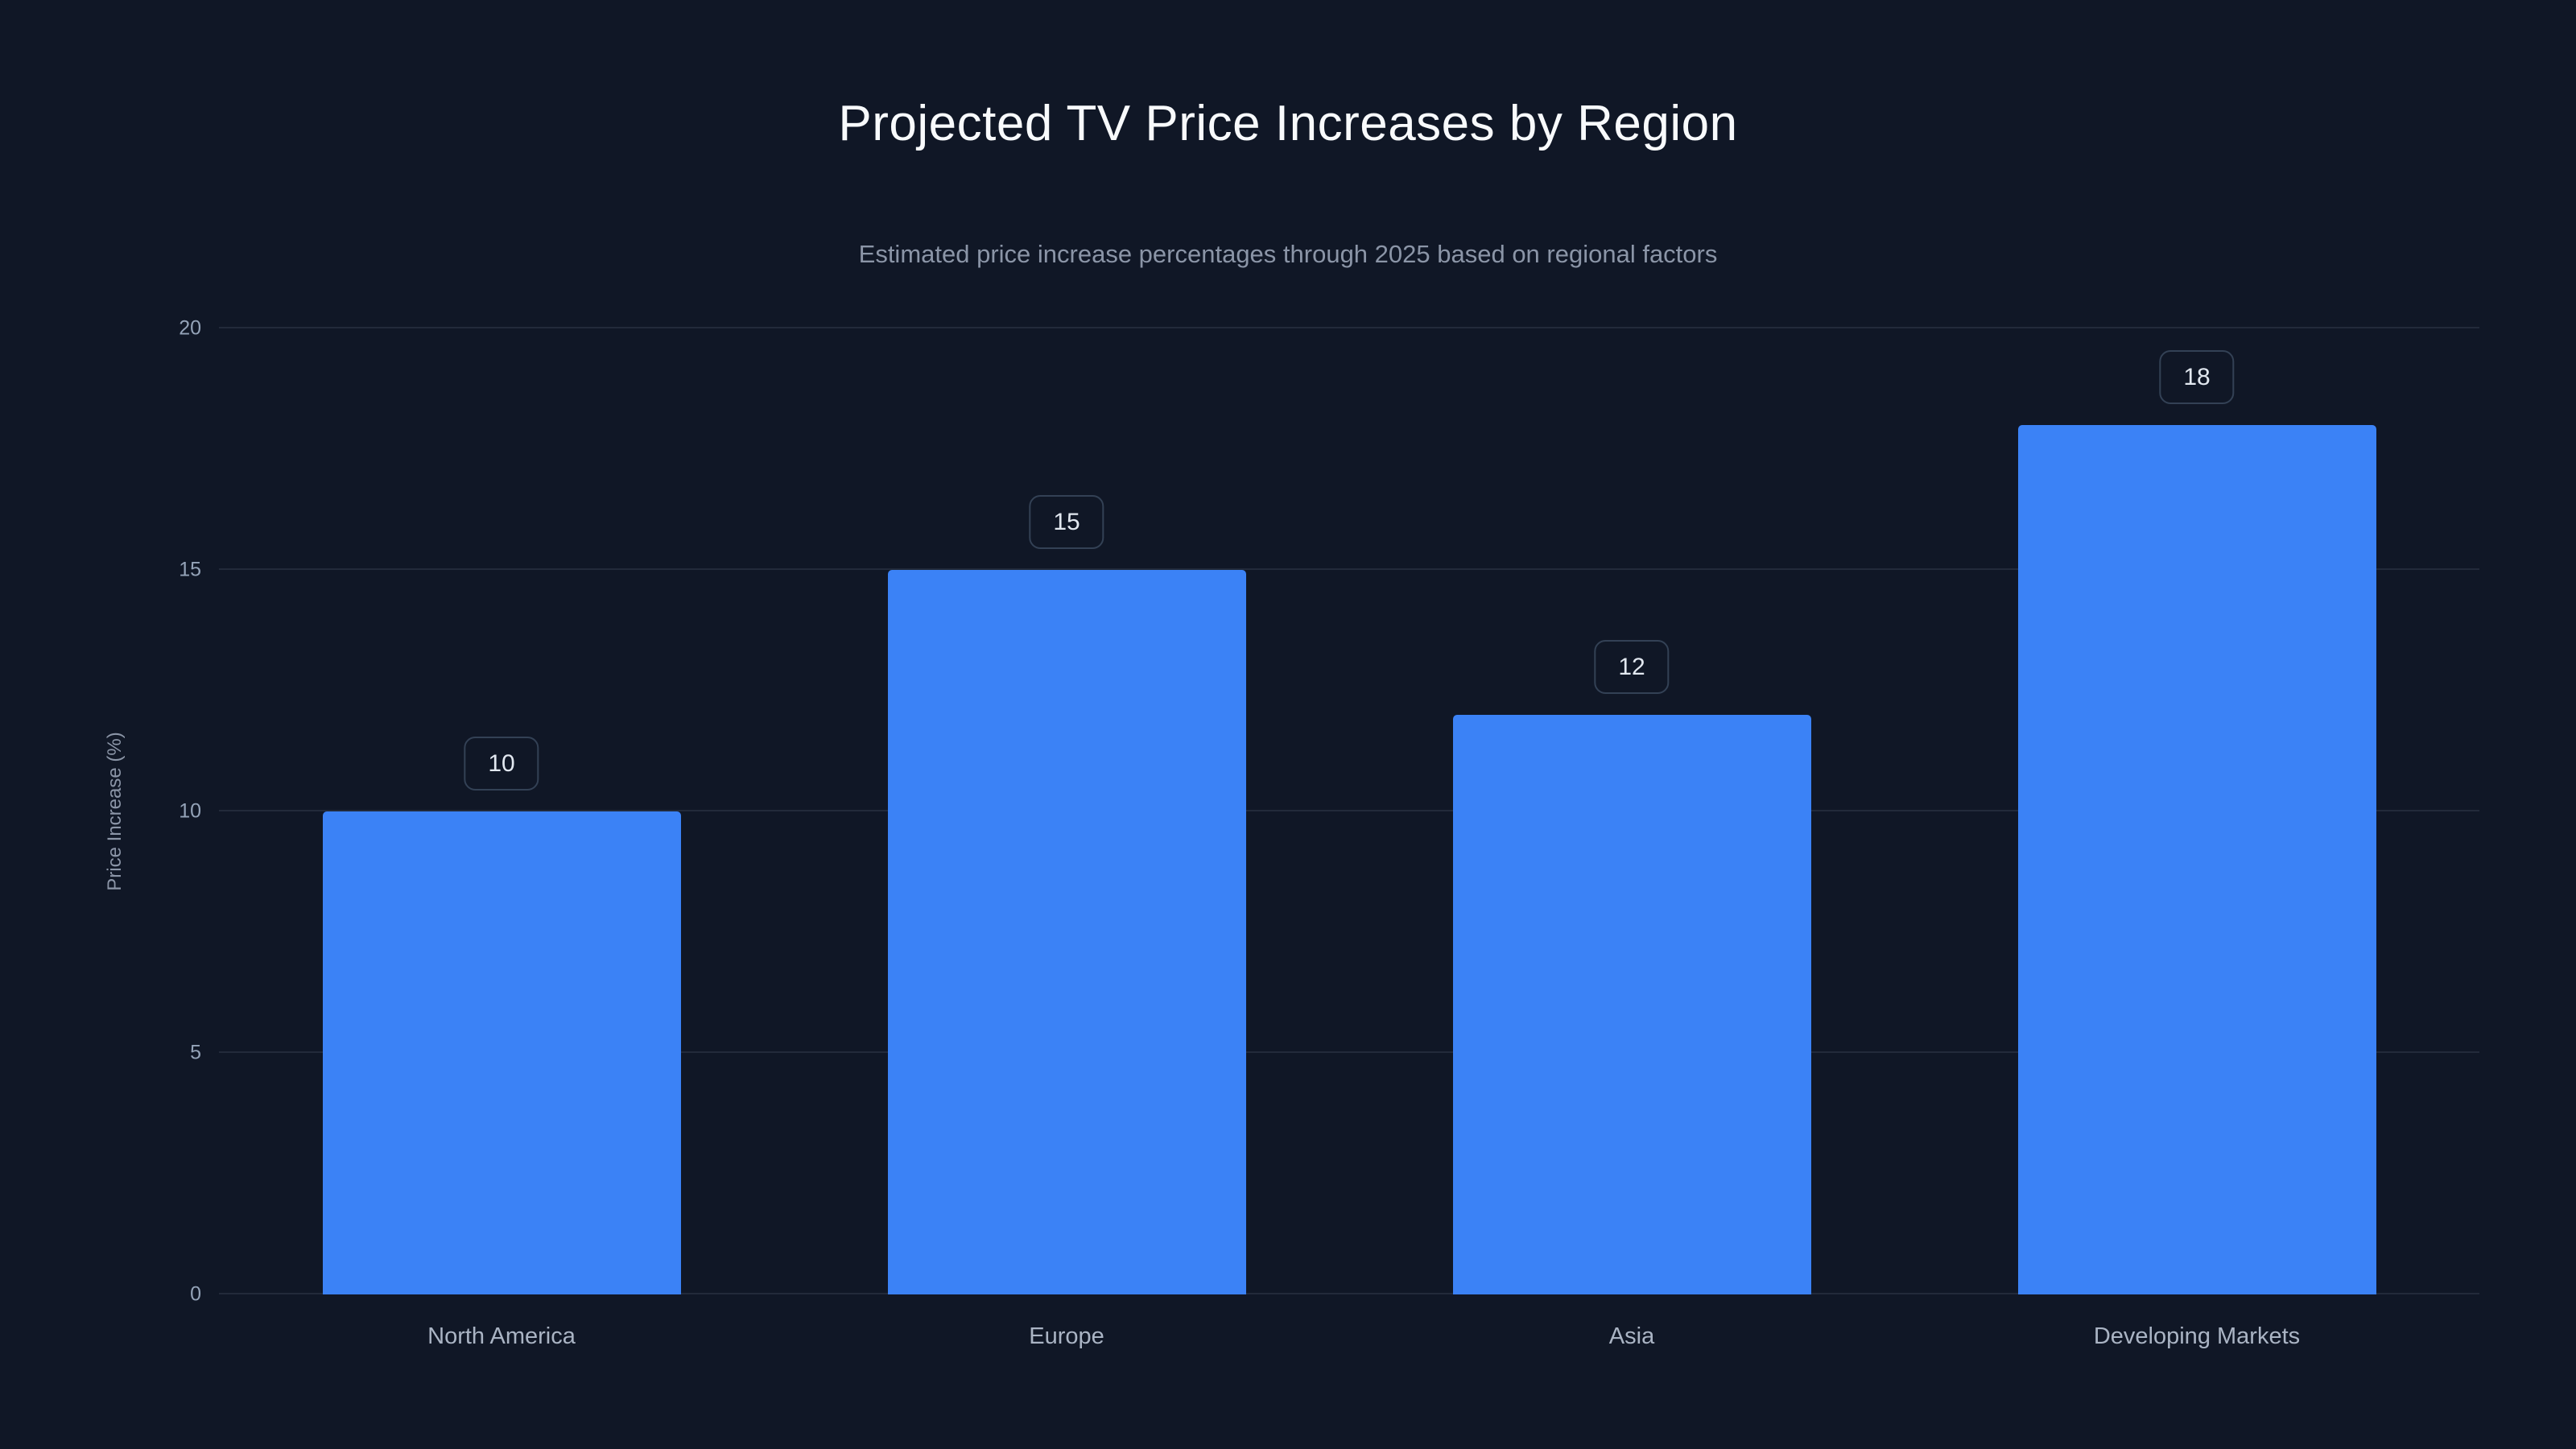  What do you see at coordinates (501, 1336) in the screenshot?
I see `x-axis-label: North America` at bounding box center [501, 1336].